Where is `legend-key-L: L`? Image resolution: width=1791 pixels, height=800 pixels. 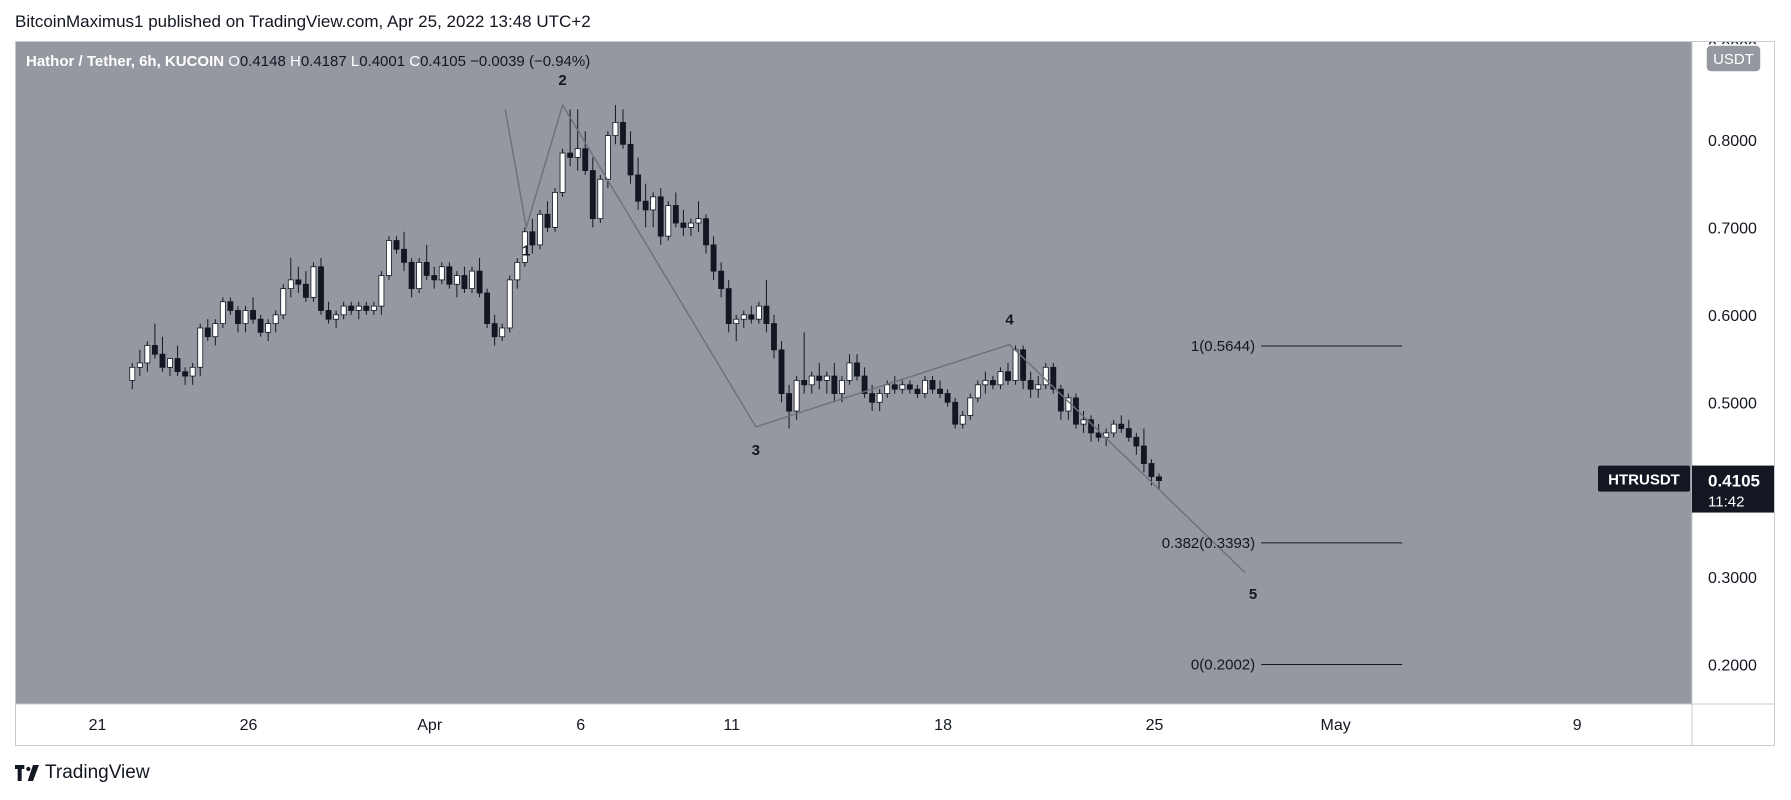
legend-key-L: L is located at coordinates (355, 61).